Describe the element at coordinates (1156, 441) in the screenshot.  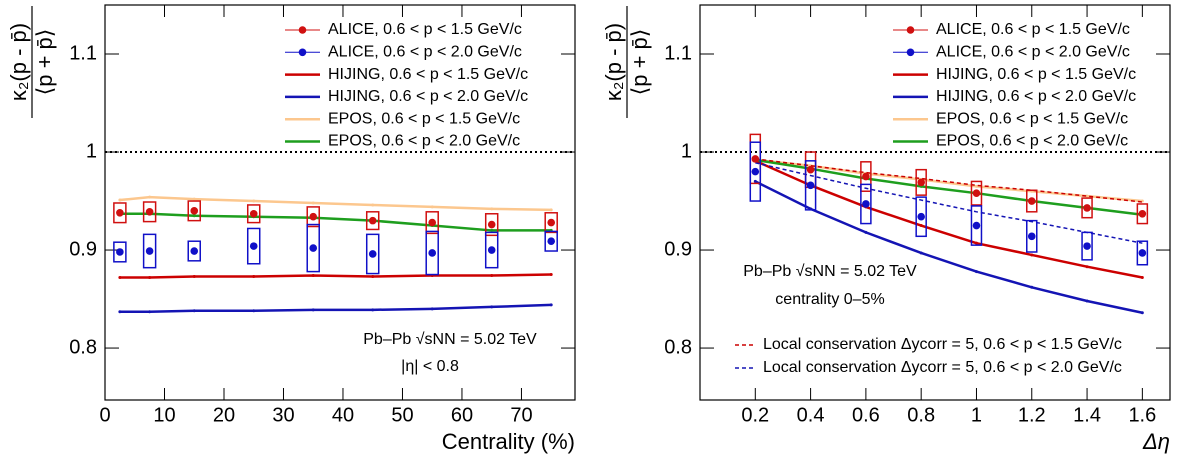
I see `x-axis-label: Δη` at that location.